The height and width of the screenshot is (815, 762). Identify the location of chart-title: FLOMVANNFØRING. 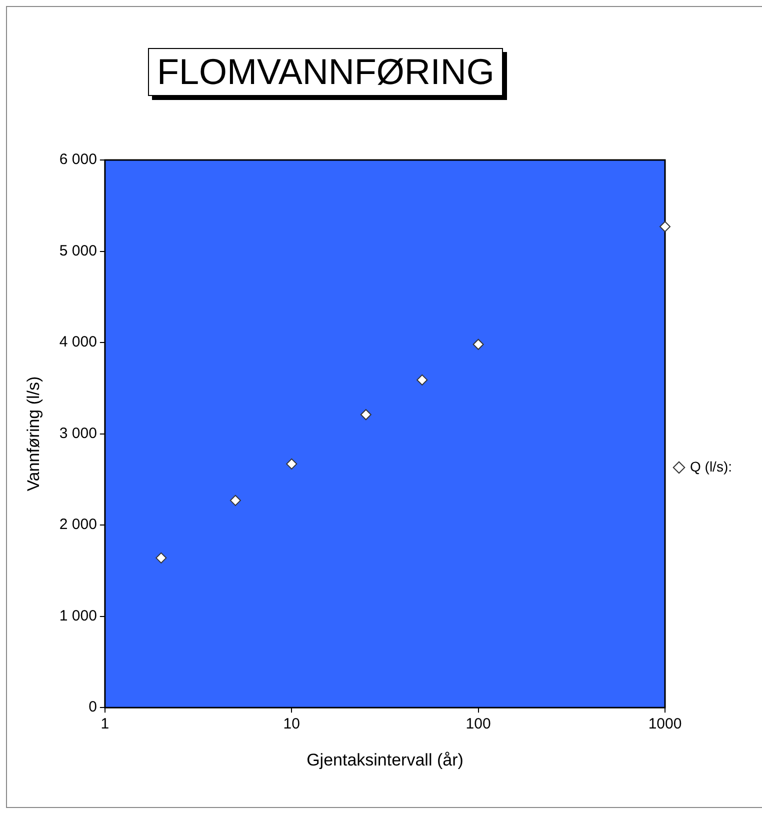
(326, 72).